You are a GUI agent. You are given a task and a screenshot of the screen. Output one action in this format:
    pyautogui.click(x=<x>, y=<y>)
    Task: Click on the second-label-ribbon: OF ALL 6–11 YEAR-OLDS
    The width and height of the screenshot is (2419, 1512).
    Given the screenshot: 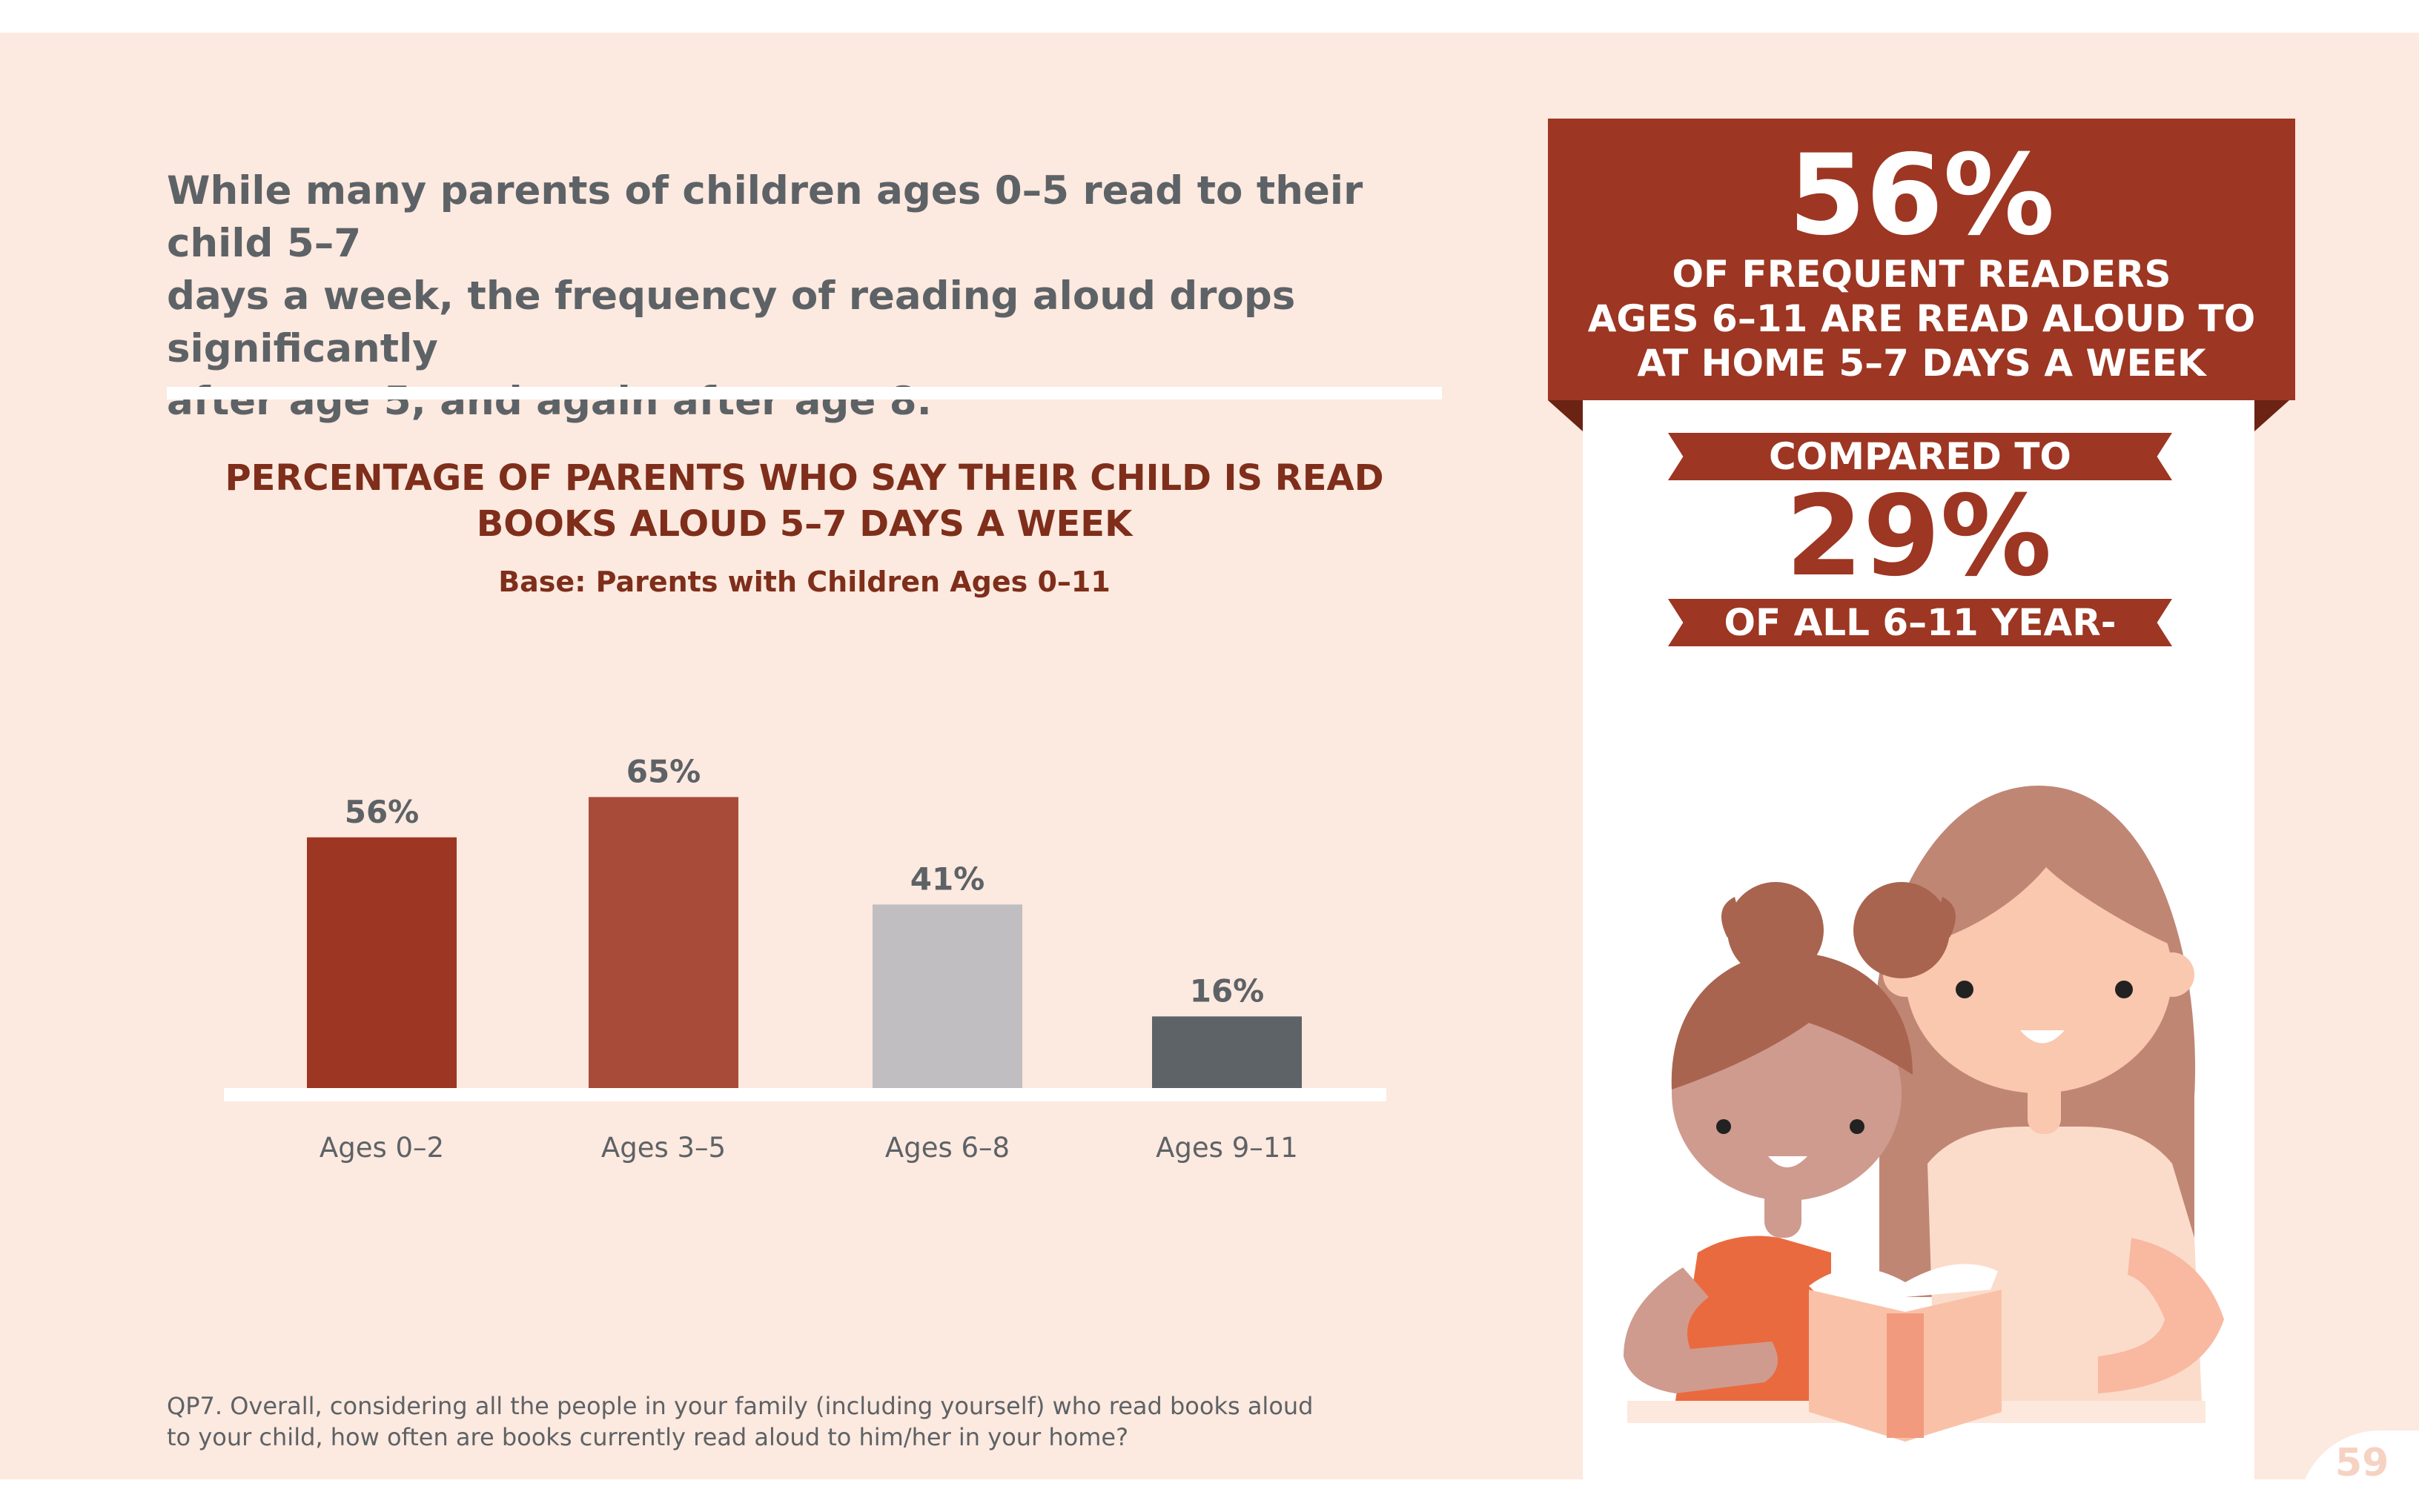 What is the action you would take?
    pyautogui.click(x=1920, y=622)
    